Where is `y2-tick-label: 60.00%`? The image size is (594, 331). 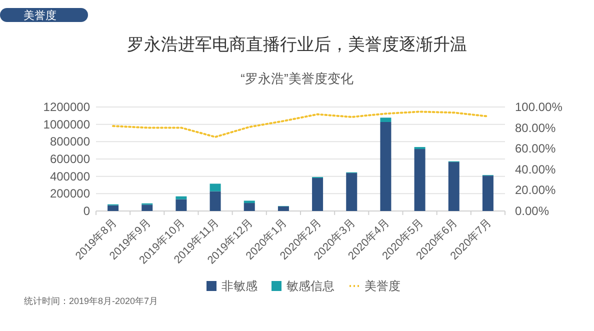
y2-tick-label: 60.00% is located at coordinates (535, 149).